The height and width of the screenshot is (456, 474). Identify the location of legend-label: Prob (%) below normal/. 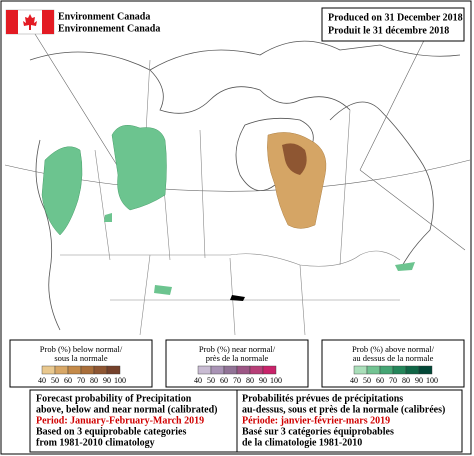
(81, 349).